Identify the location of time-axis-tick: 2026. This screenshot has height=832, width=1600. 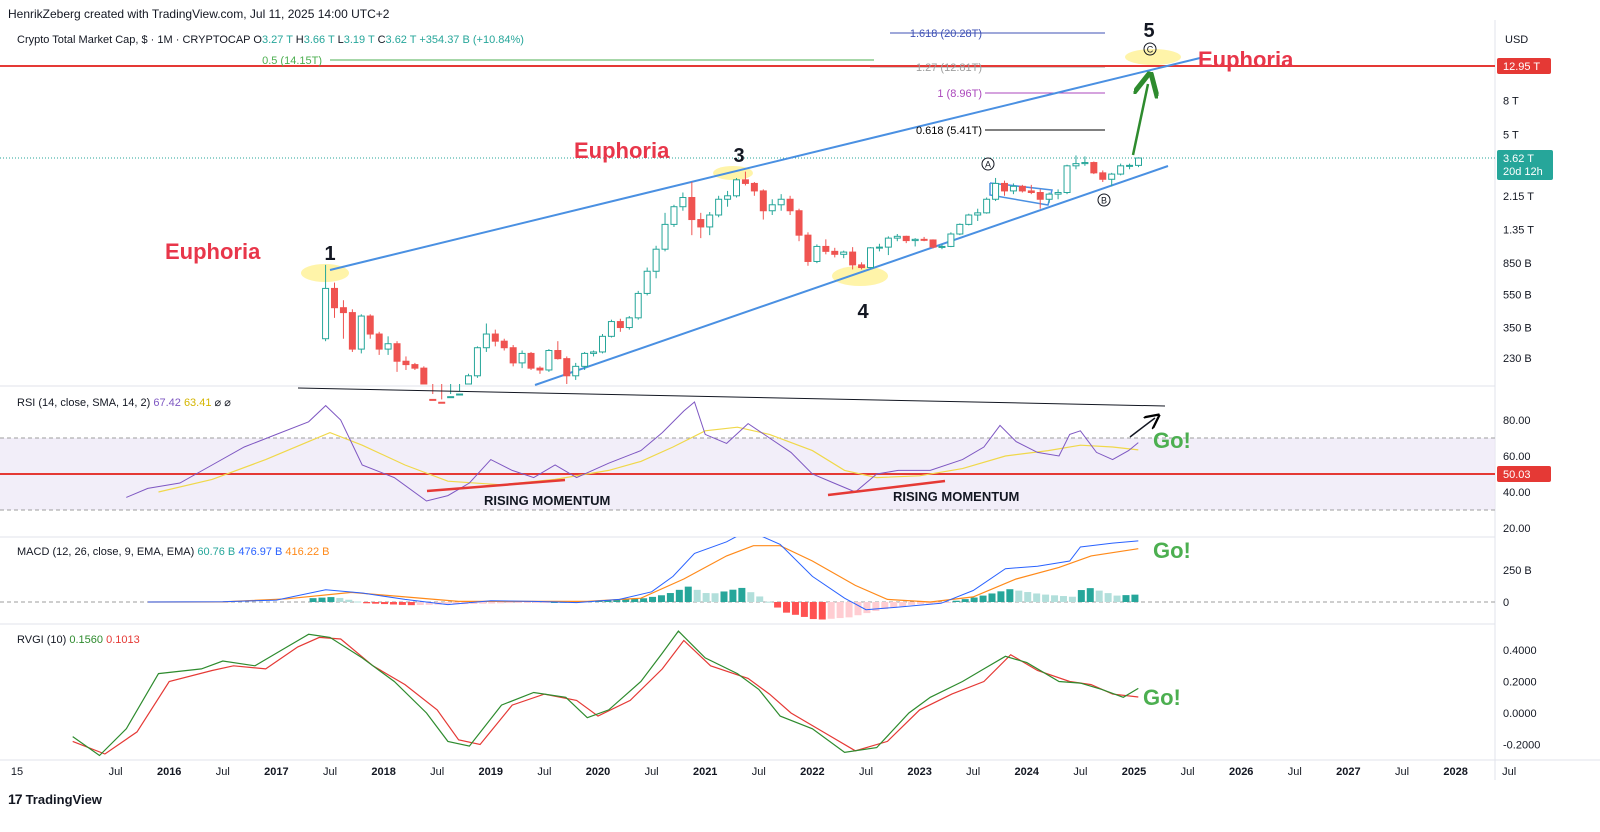
(1241, 772).